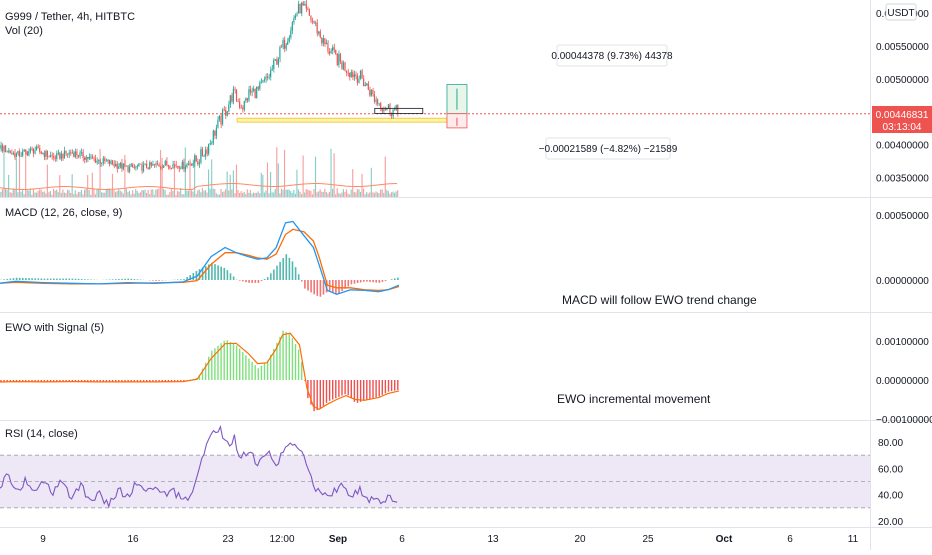  I want to click on macd-pane, so click(199, 259).